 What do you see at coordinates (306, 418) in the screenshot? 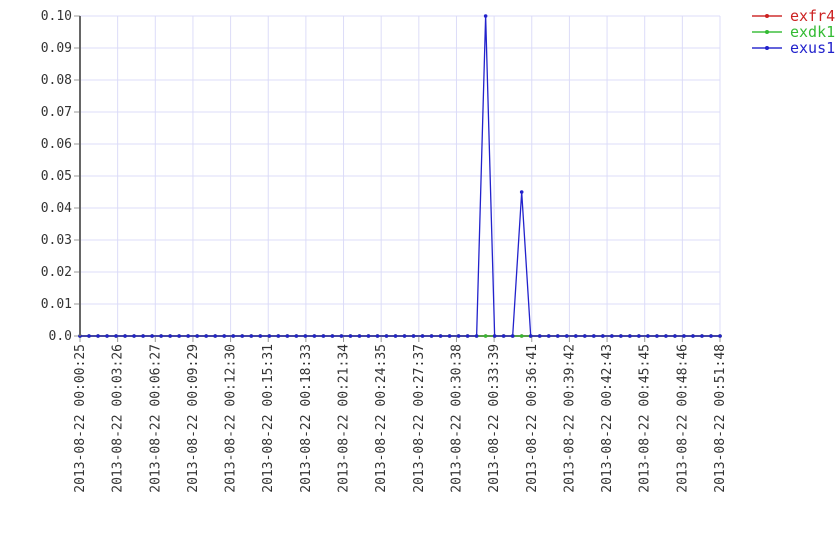
I see `x-tick-label: 2013-08-22 00:18:33` at bounding box center [306, 418].